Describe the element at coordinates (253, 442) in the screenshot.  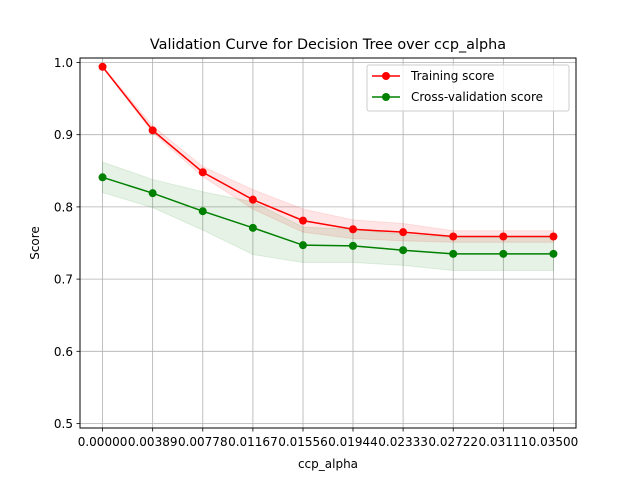
I see `x-tick-label: 0.01167` at that location.